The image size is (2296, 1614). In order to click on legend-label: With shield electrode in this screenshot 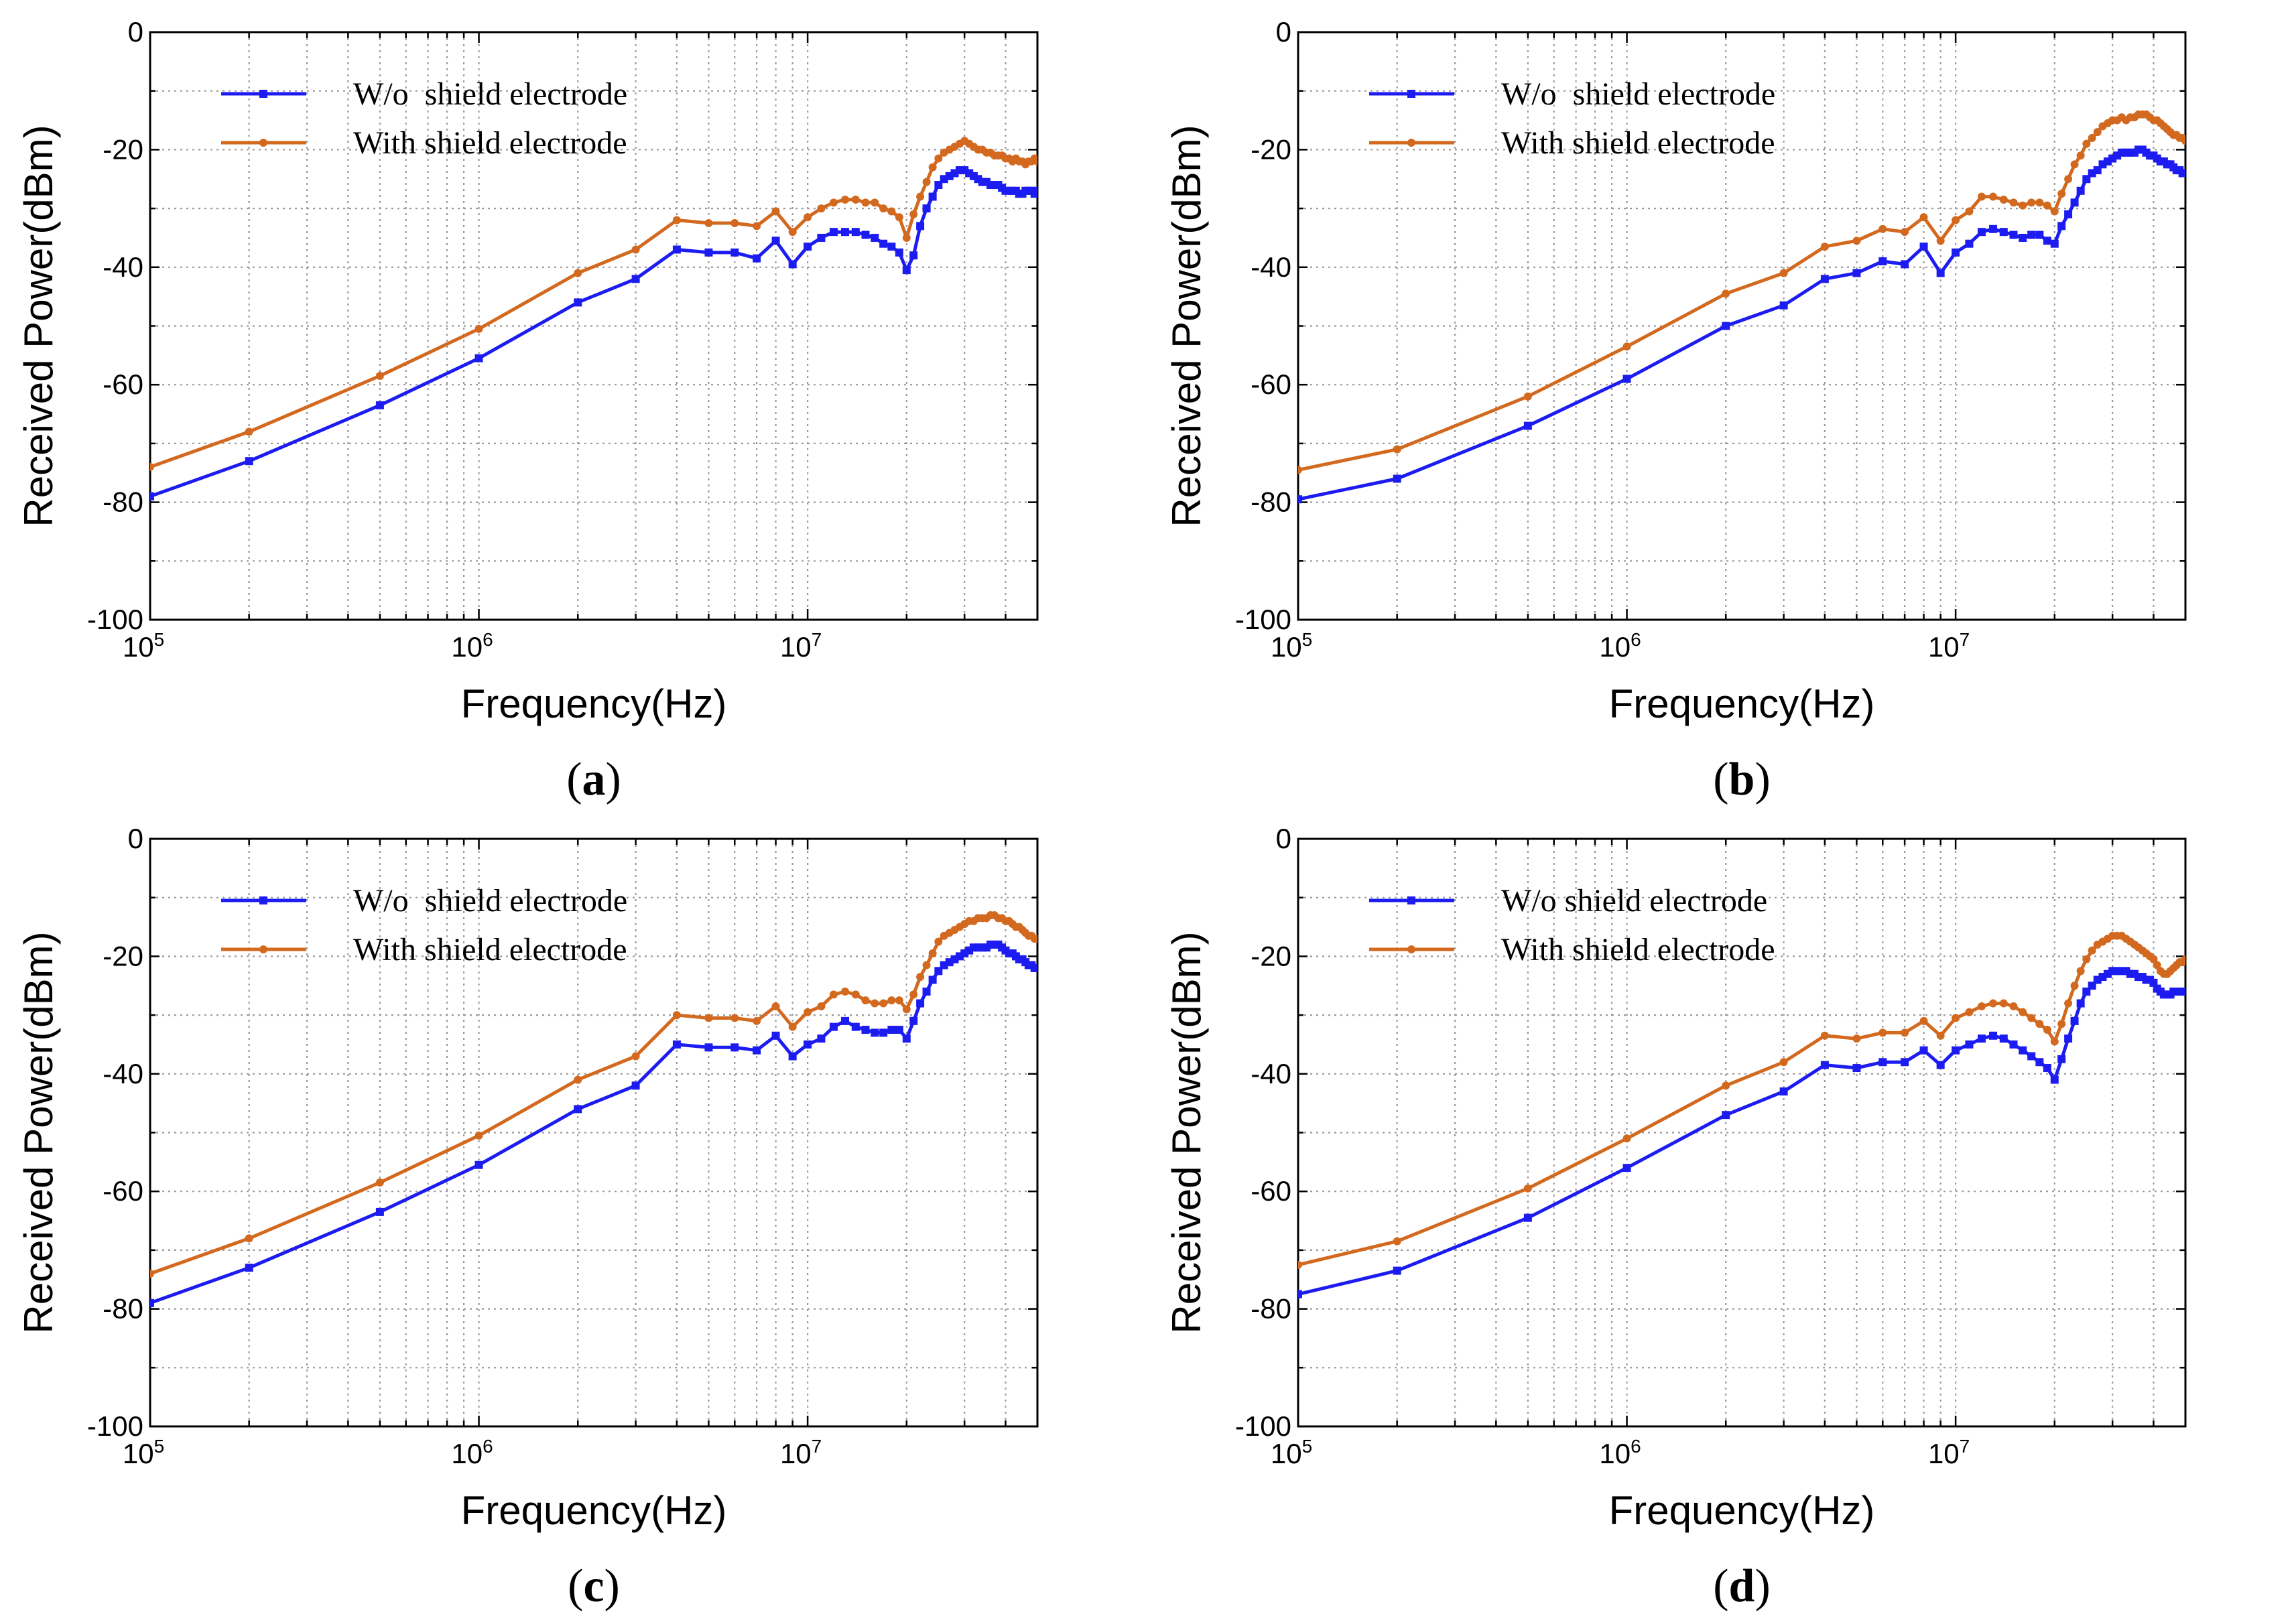, I will do `click(490, 949)`.